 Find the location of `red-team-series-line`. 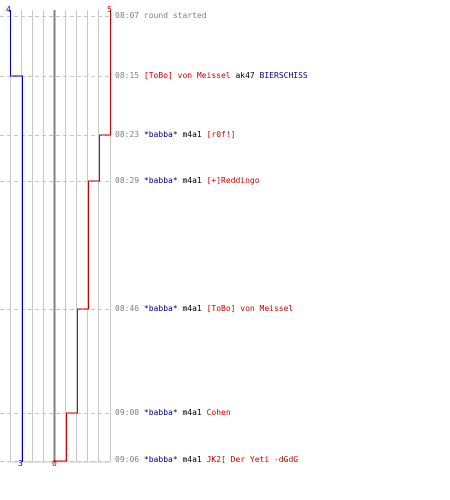

red-team-series-line is located at coordinates (82, 236).